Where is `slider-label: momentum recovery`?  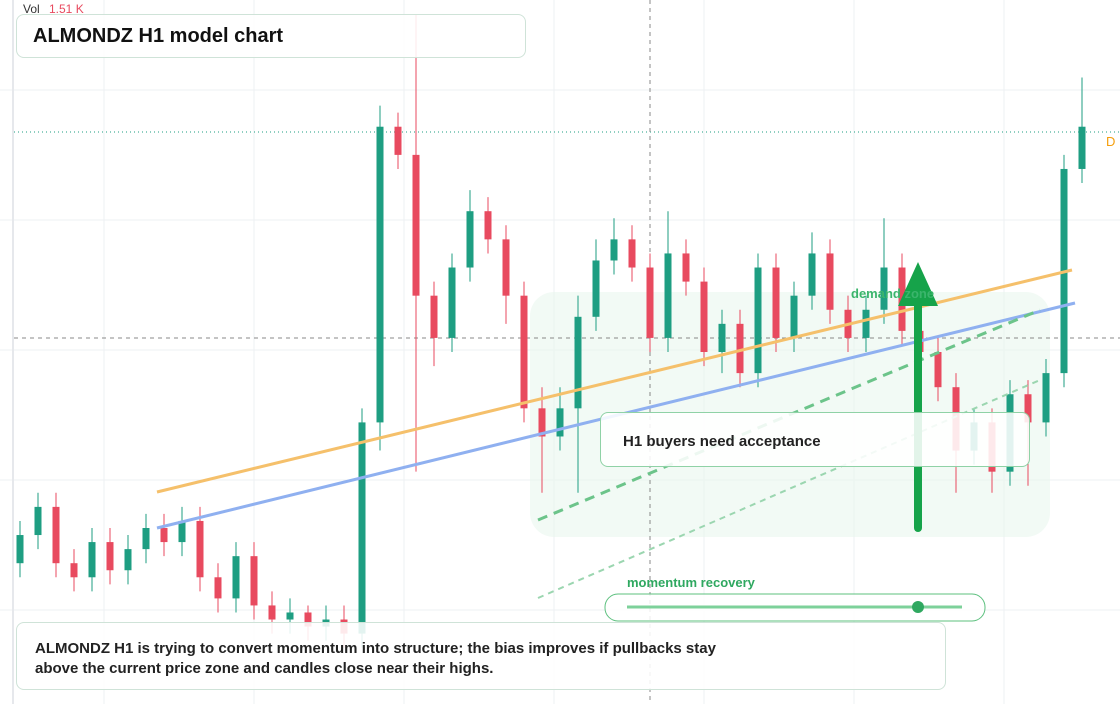
slider-label: momentum recovery is located at coordinates (691, 582).